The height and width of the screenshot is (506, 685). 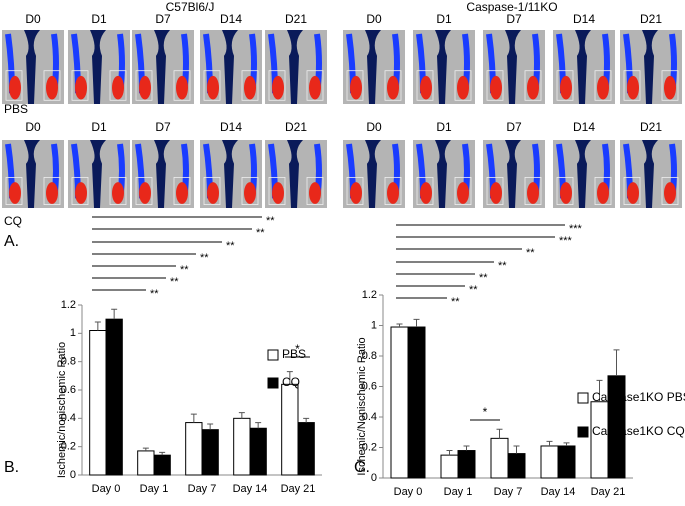 What do you see at coordinates (558, 492) in the screenshot?
I see `x-tick-label: Day 14` at bounding box center [558, 492].